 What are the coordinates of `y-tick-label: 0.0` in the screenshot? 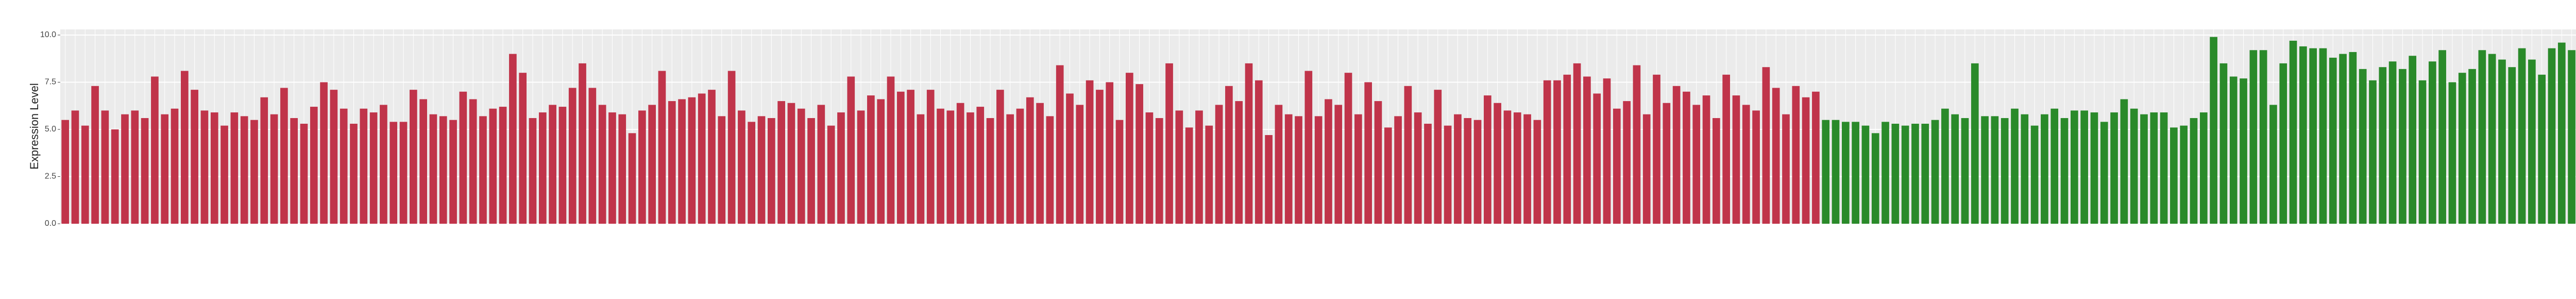 It's located at (51, 223).